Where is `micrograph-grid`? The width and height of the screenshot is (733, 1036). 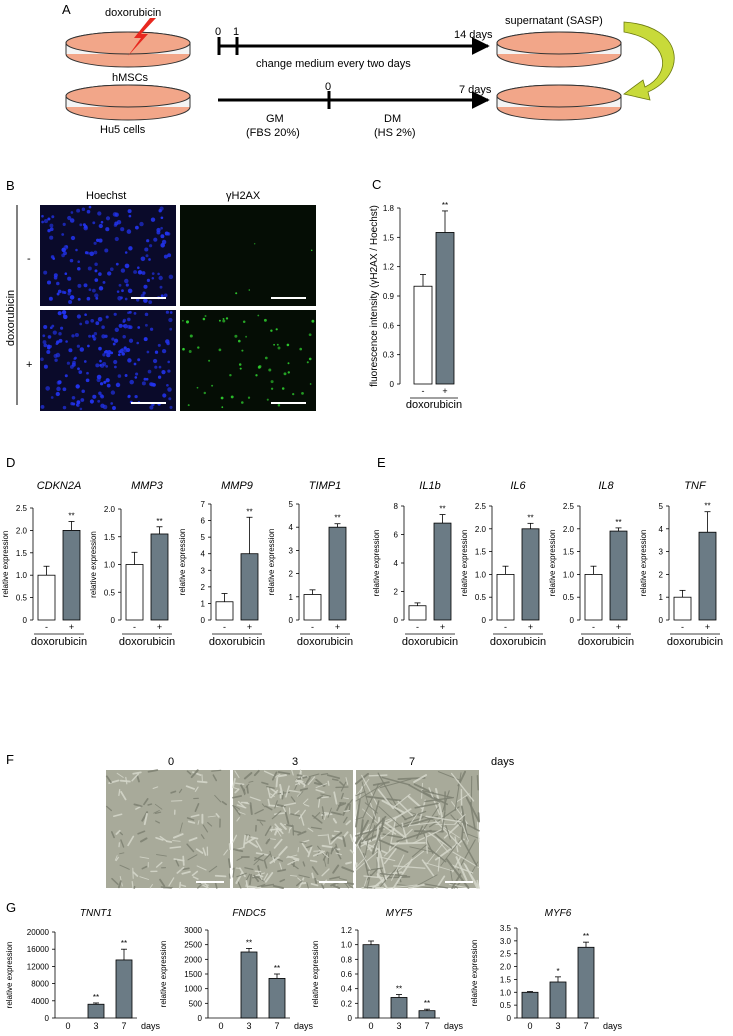
micrograph-grid is located at coordinates (178, 308).